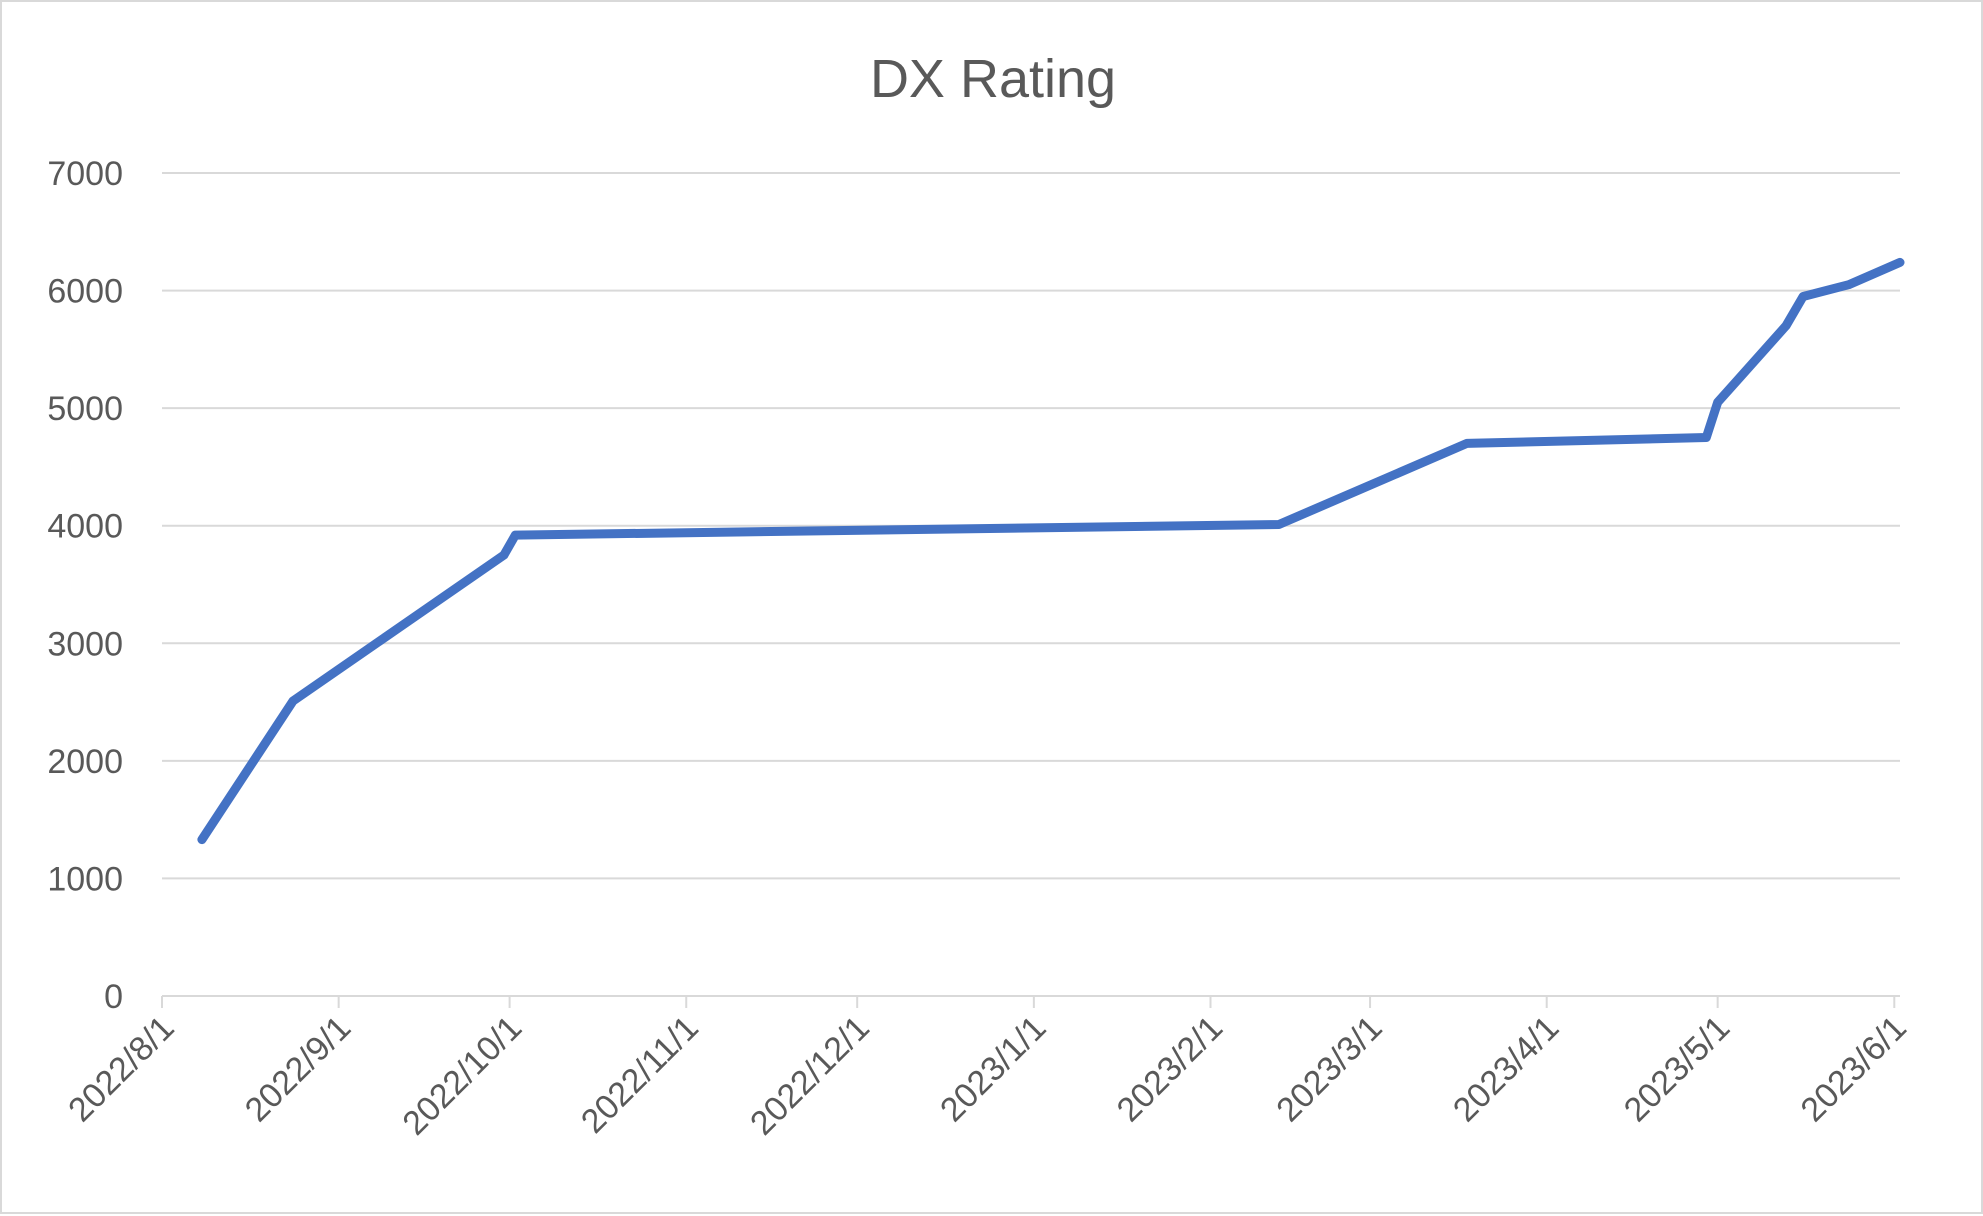 This screenshot has width=1983, height=1216. I want to click on chart-title: DX Rating, so click(993, 79).